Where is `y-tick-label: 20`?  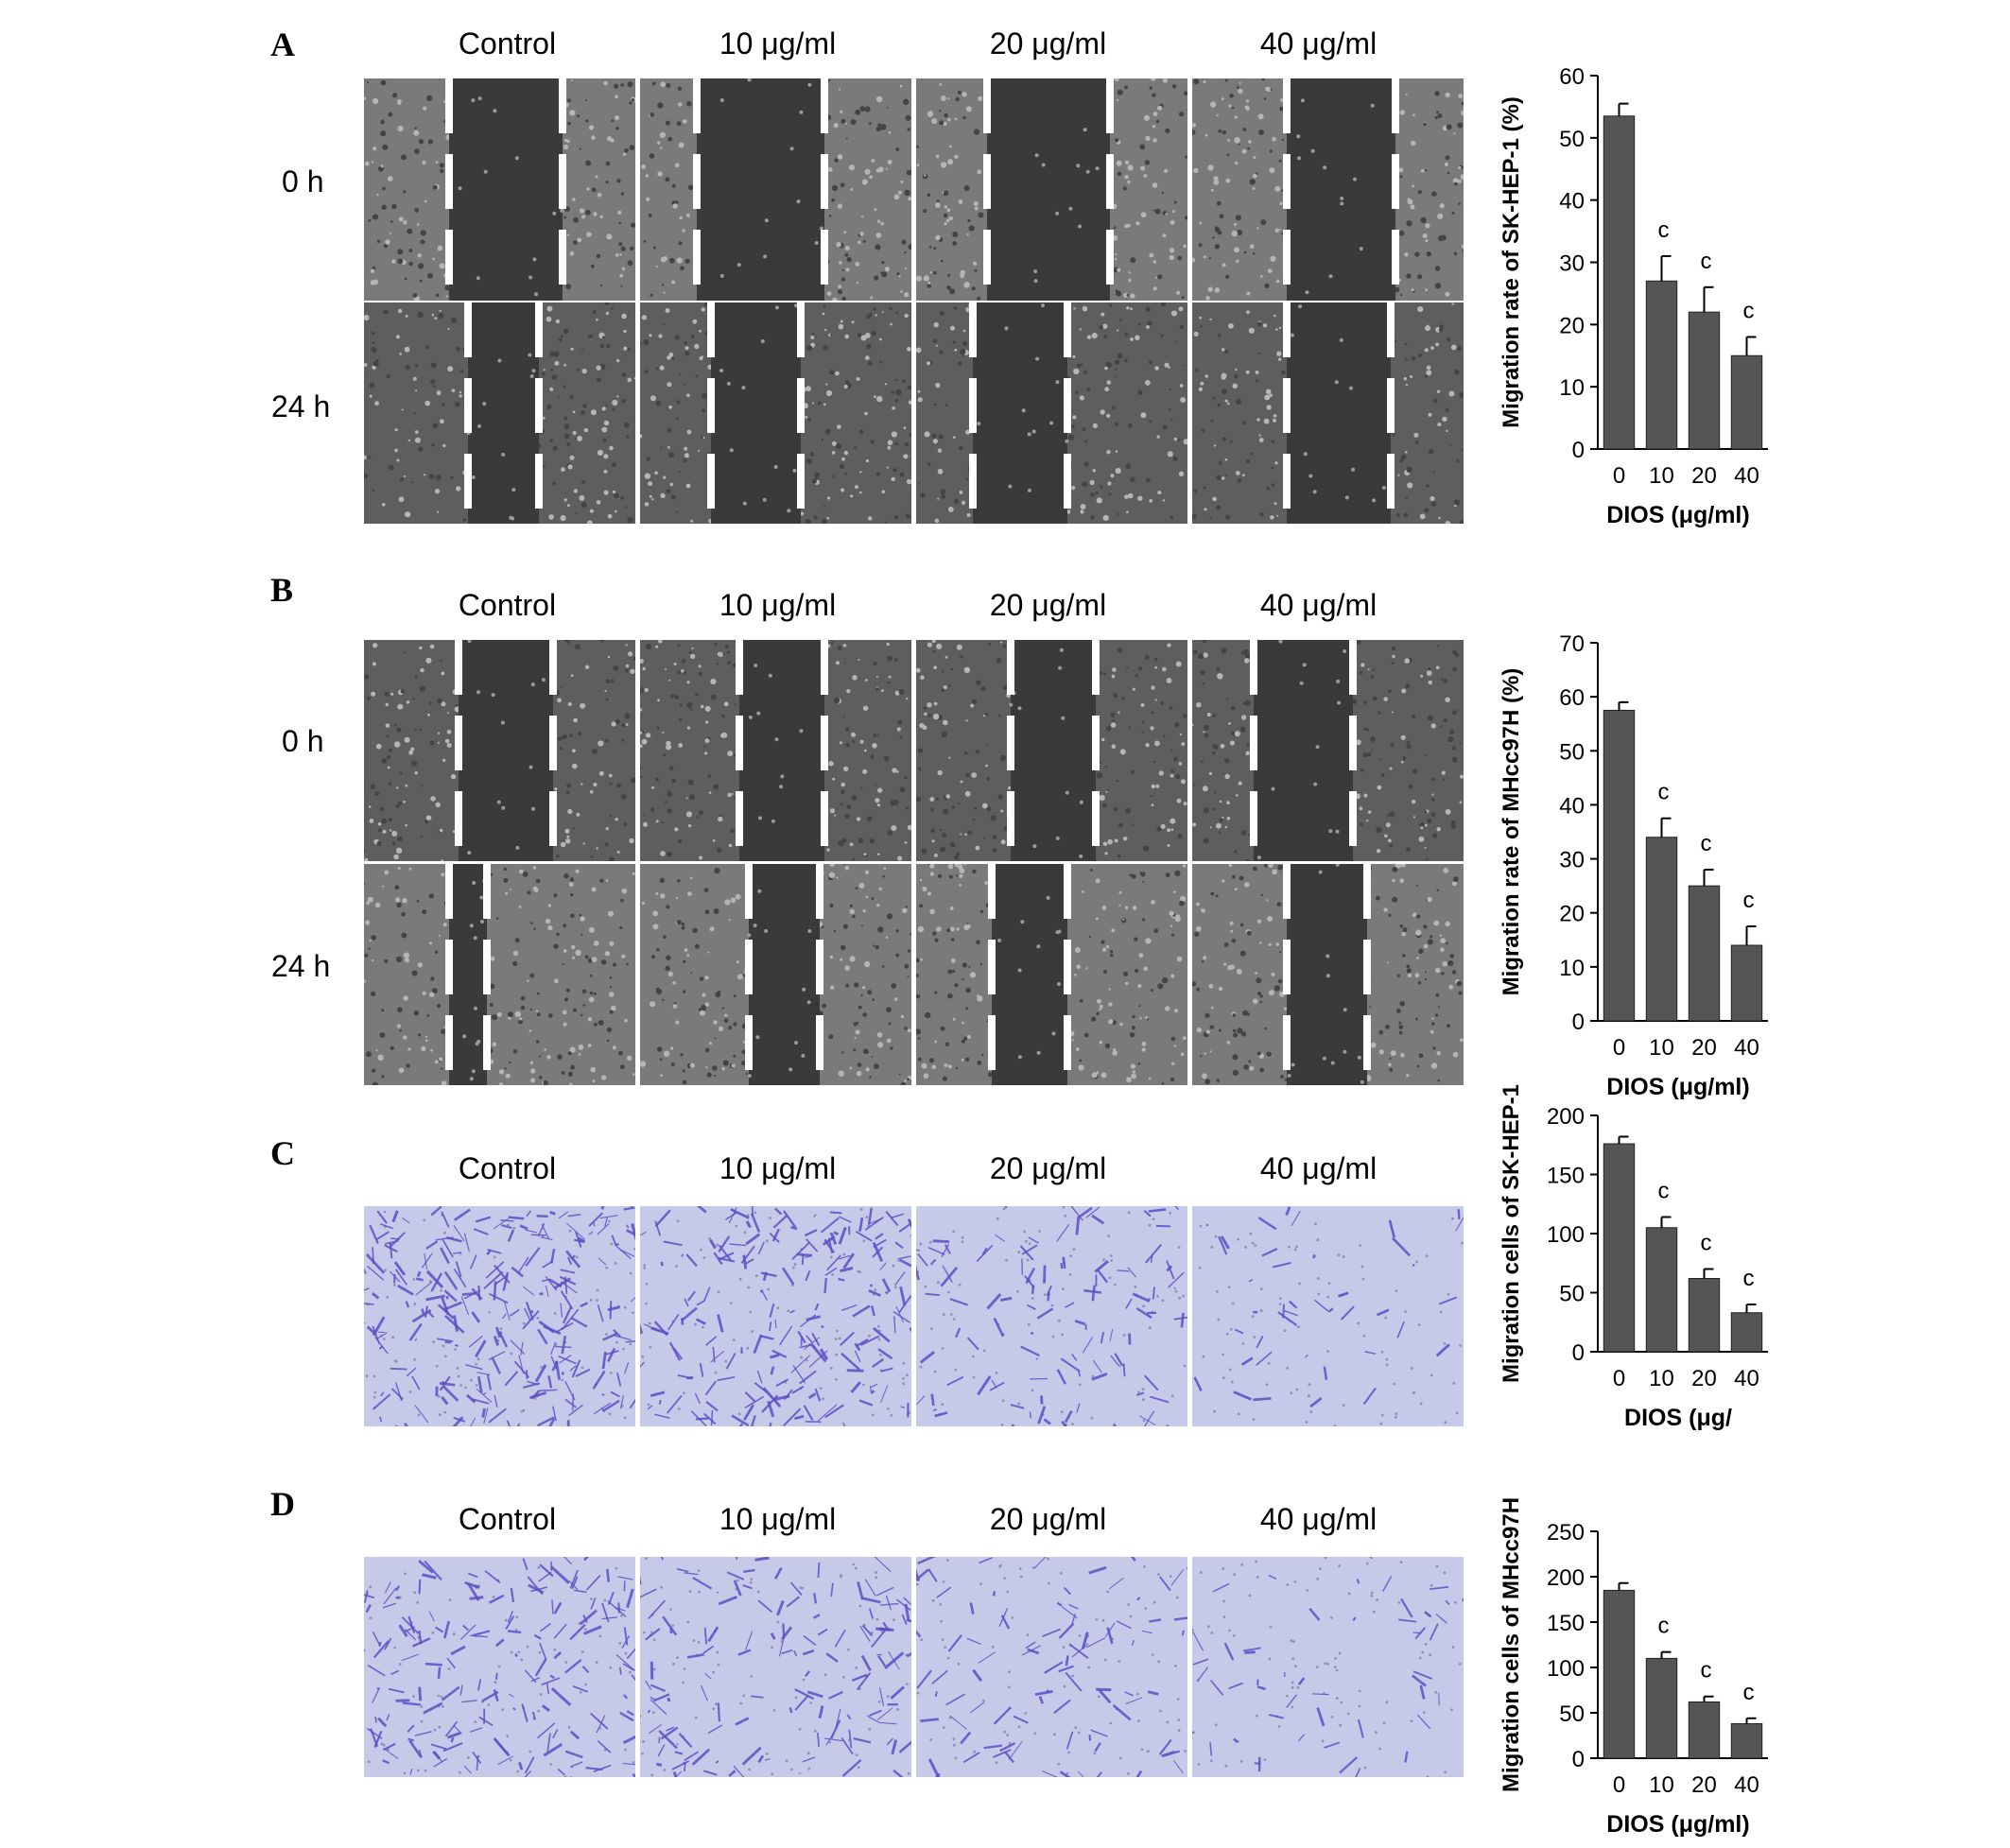 y-tick-label: 20 is located at coordinates (1572, 914).